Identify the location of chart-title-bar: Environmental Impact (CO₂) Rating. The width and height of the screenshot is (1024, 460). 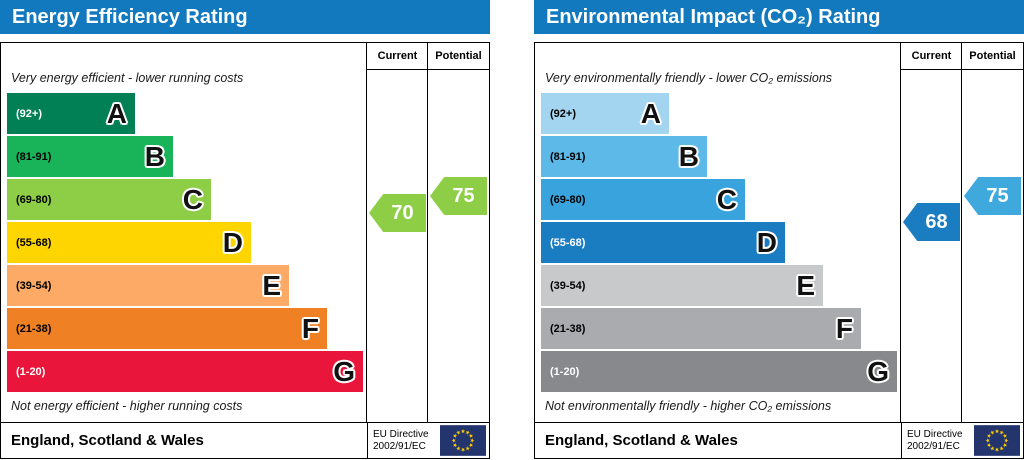
(779, 17).